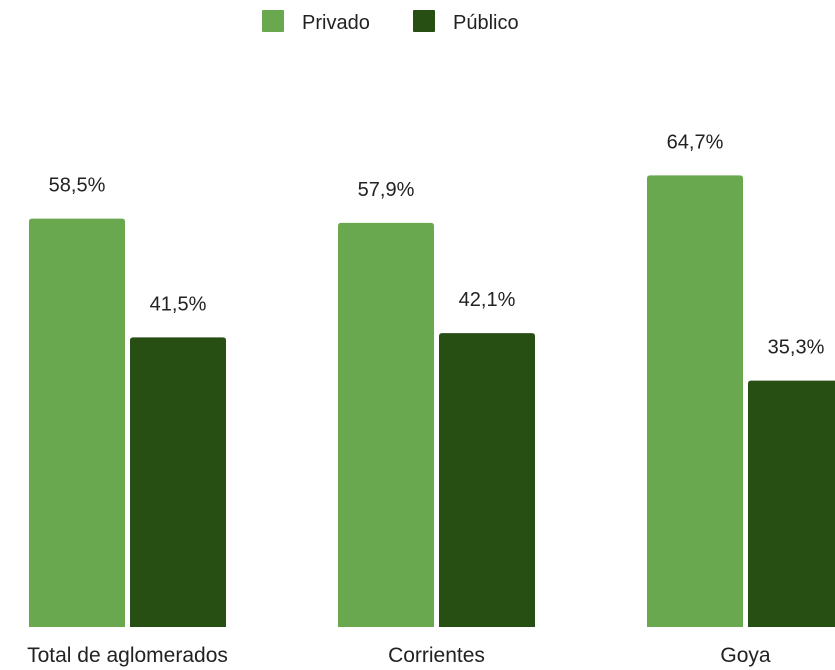 The height and width of the screenshot is (670, 835). Describe the element at coordinates (436, 655) in the screenshot. I see `x-tick-label-1: Corrientes` at that location.